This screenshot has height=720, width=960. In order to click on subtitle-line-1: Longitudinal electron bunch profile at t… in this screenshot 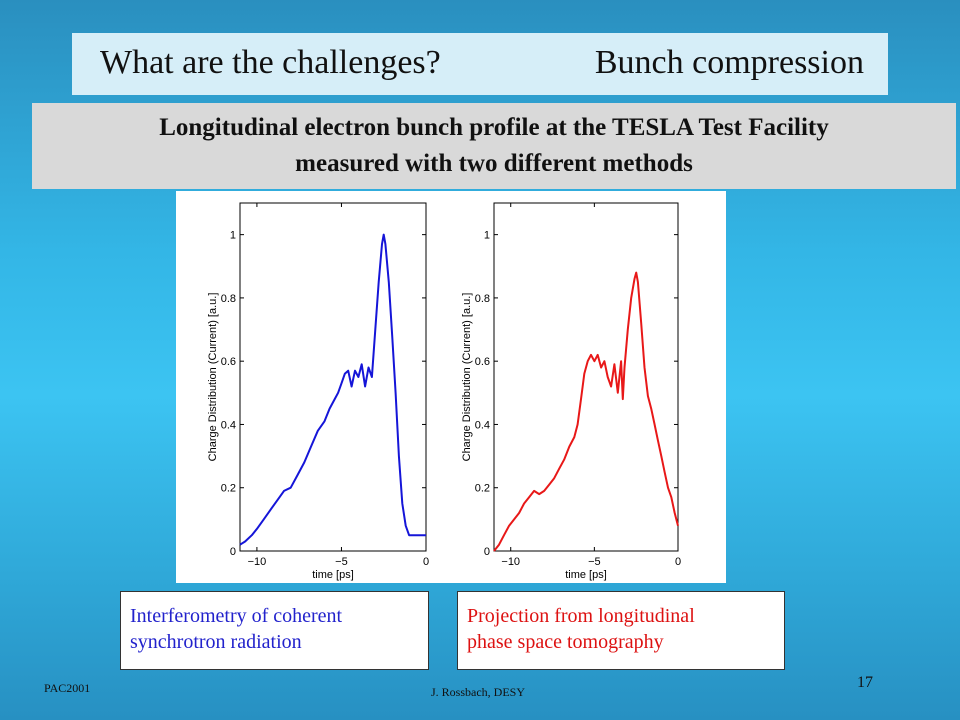, I will do `click(494, 127)`.